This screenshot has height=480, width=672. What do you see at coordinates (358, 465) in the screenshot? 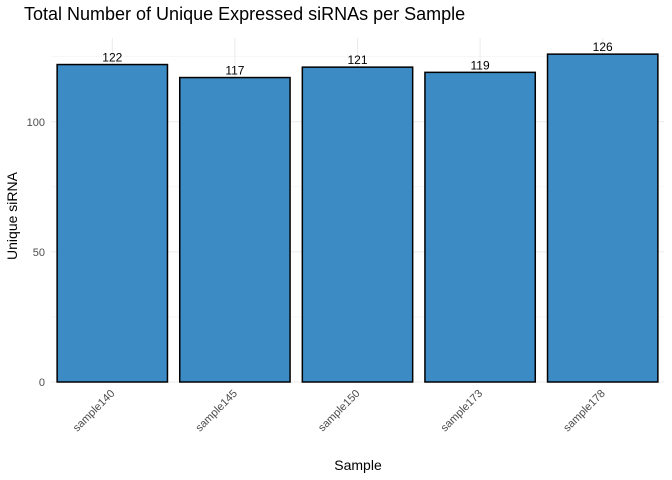
I see `x-axis-title: Sample` at bounding box center [358, 465].